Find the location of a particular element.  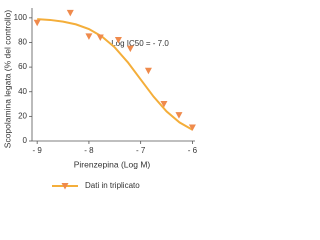

y-axis-label: Scopolamina legata (% del controllo) is located at coordinates (7, 79).